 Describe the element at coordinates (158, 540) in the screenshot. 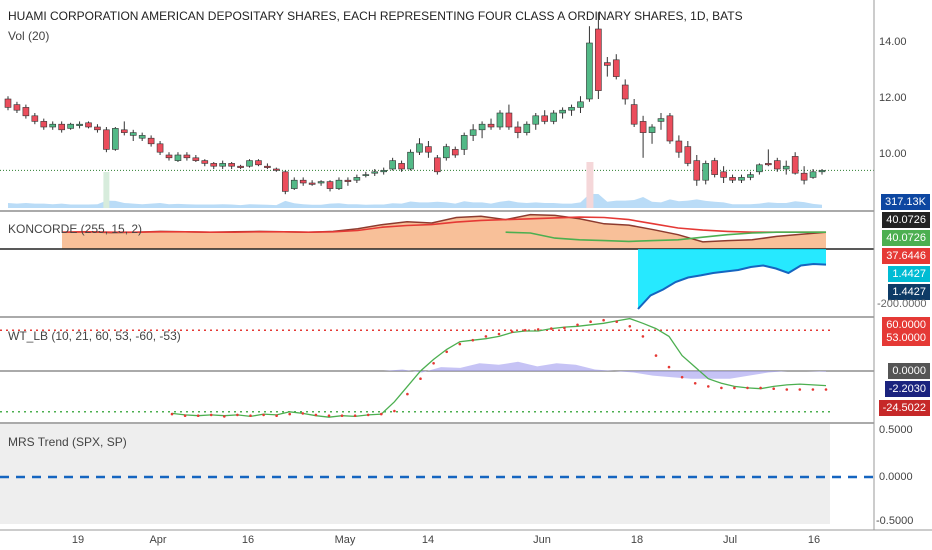

I see `x-tick-apr: Apr` at that location.